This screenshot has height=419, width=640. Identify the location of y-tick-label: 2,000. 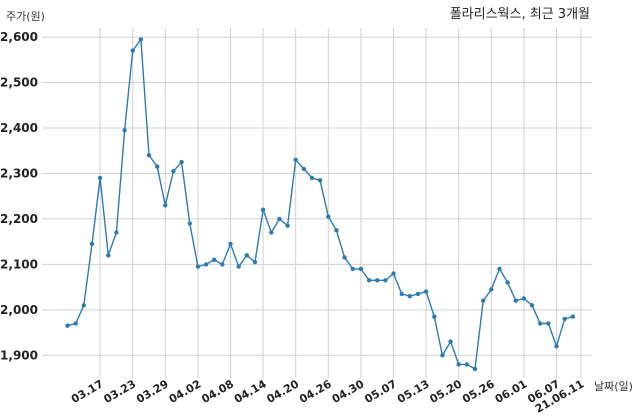
(19, 310).